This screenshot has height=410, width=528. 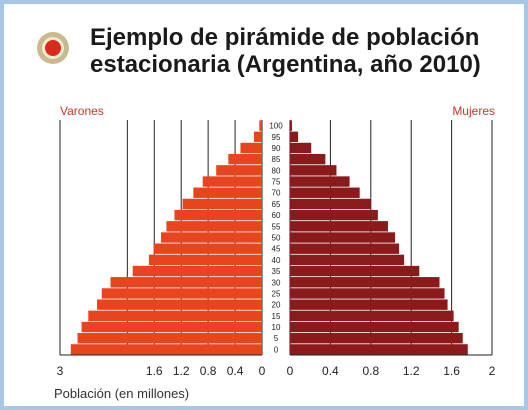 I want to click on age-tick-label: 90, so click(x=276, y=148).